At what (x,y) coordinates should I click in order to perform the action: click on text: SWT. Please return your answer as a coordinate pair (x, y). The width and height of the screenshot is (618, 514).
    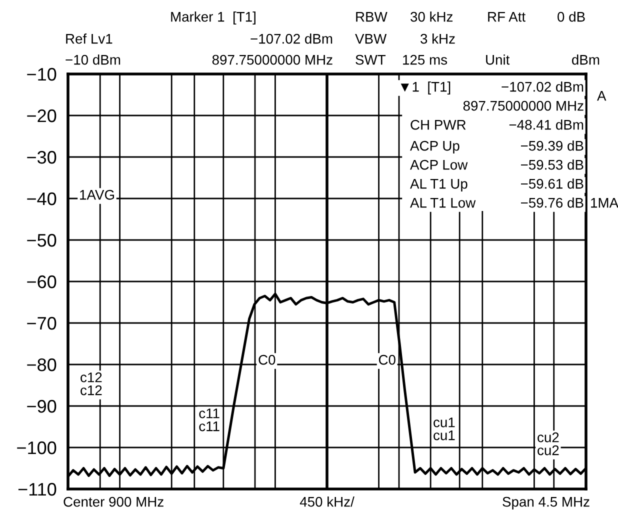
    Looking at the image, I should click on (371, 59).